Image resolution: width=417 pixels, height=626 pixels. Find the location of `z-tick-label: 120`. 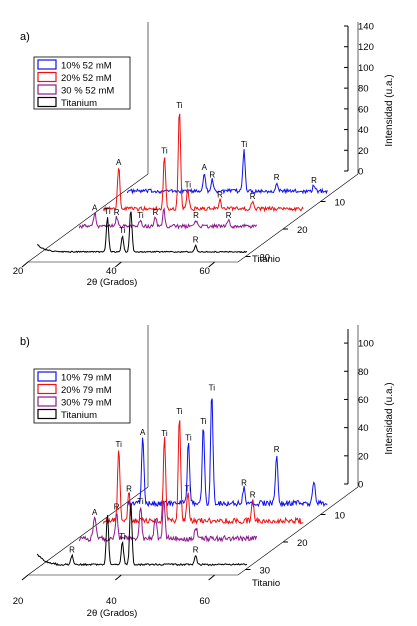

z-tick-label: 120 is located at coordinates (366, 47).